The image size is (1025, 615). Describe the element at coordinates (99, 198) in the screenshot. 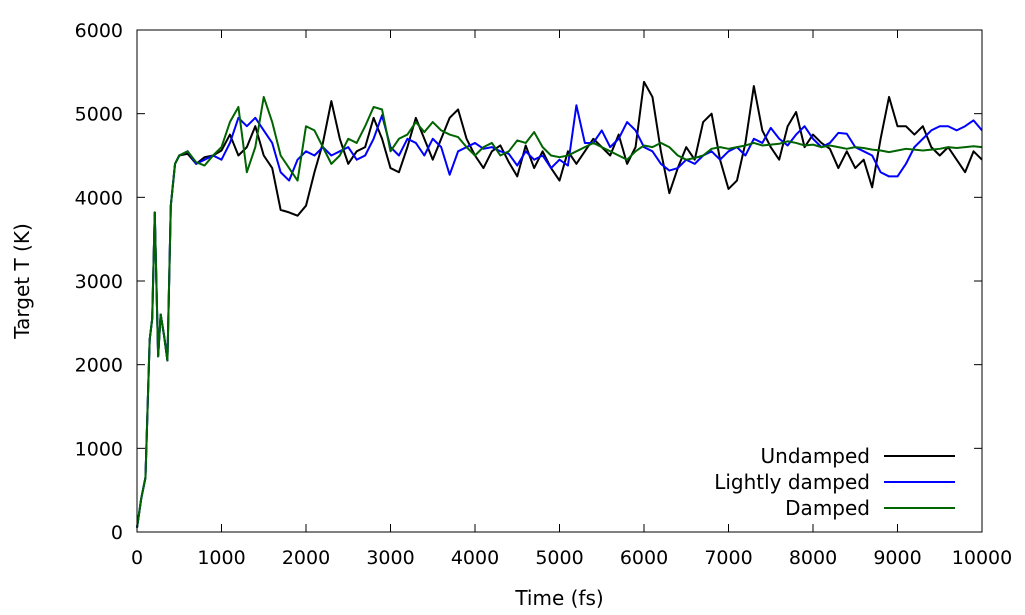

I see `y-tick-label: 4000` at that location.